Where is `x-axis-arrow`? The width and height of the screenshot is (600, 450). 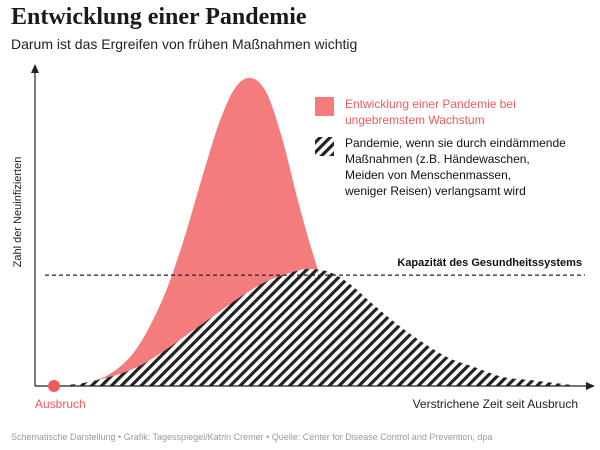
x-axis-arrow is located at coordinates (590, 386).